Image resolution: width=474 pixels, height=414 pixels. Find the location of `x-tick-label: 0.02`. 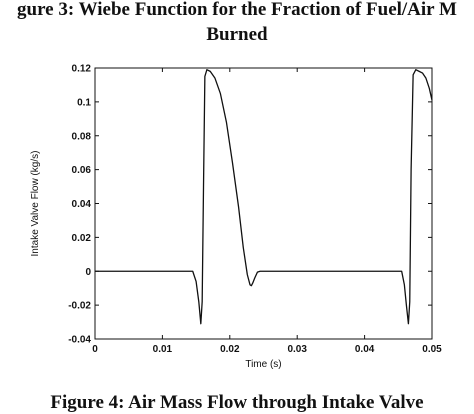

x-tick-label: 0.02 is located at coordinates (230, 349).